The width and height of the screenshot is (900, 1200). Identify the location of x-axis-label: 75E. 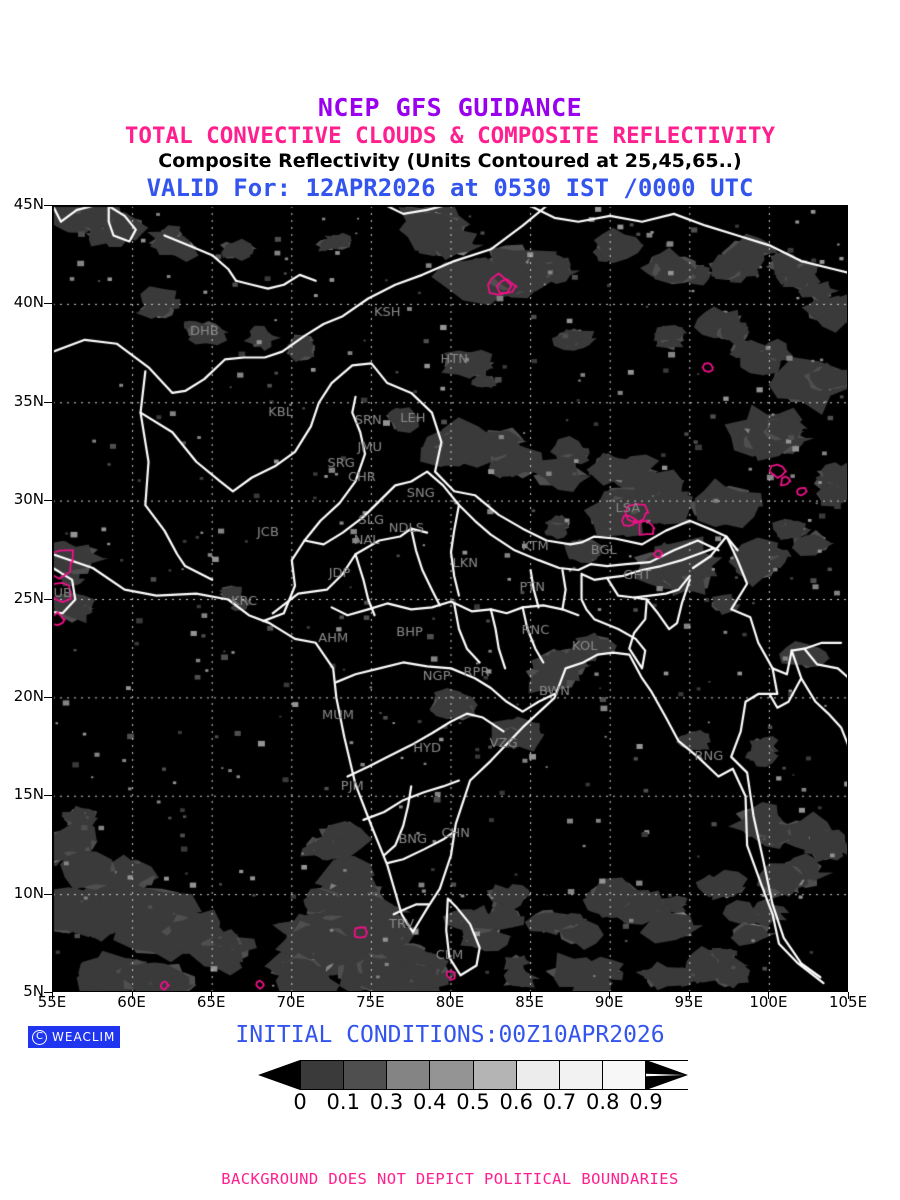
(370, 1002).